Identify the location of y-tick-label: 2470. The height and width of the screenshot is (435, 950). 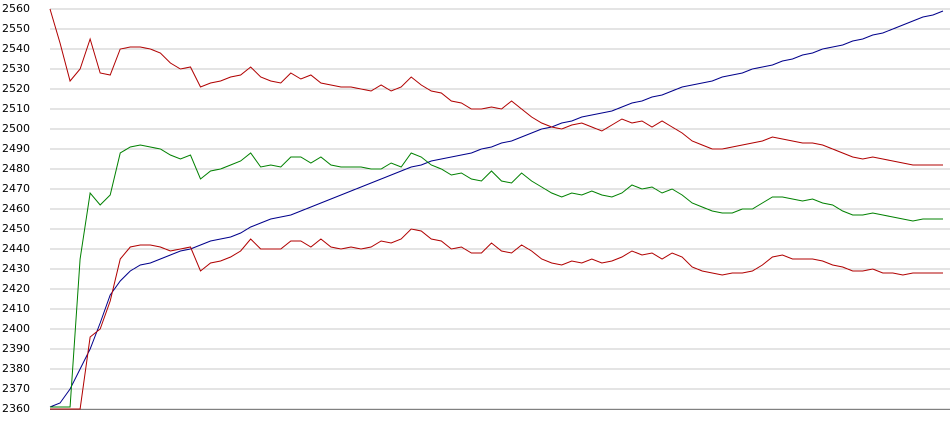
(16, 188).